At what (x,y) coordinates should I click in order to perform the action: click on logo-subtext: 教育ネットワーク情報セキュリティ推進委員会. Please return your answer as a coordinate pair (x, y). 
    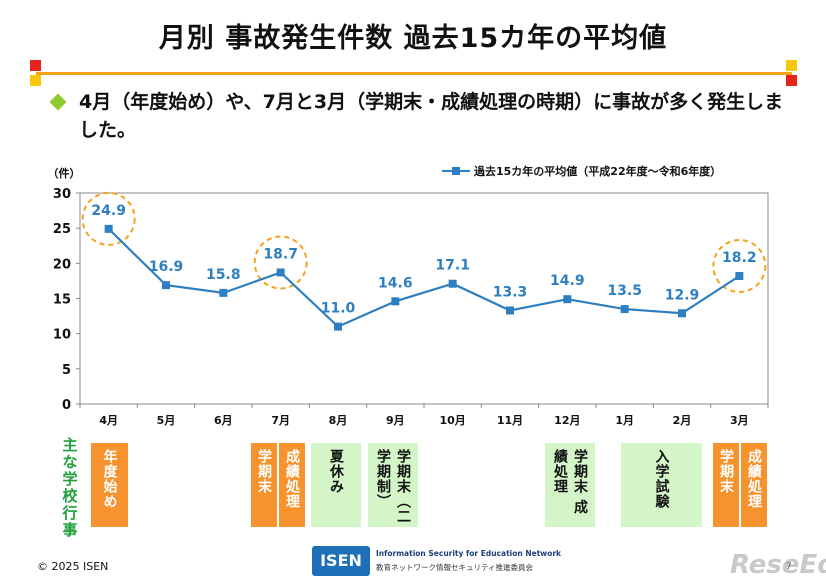
    Looking at the image, I should click on (455, 567).